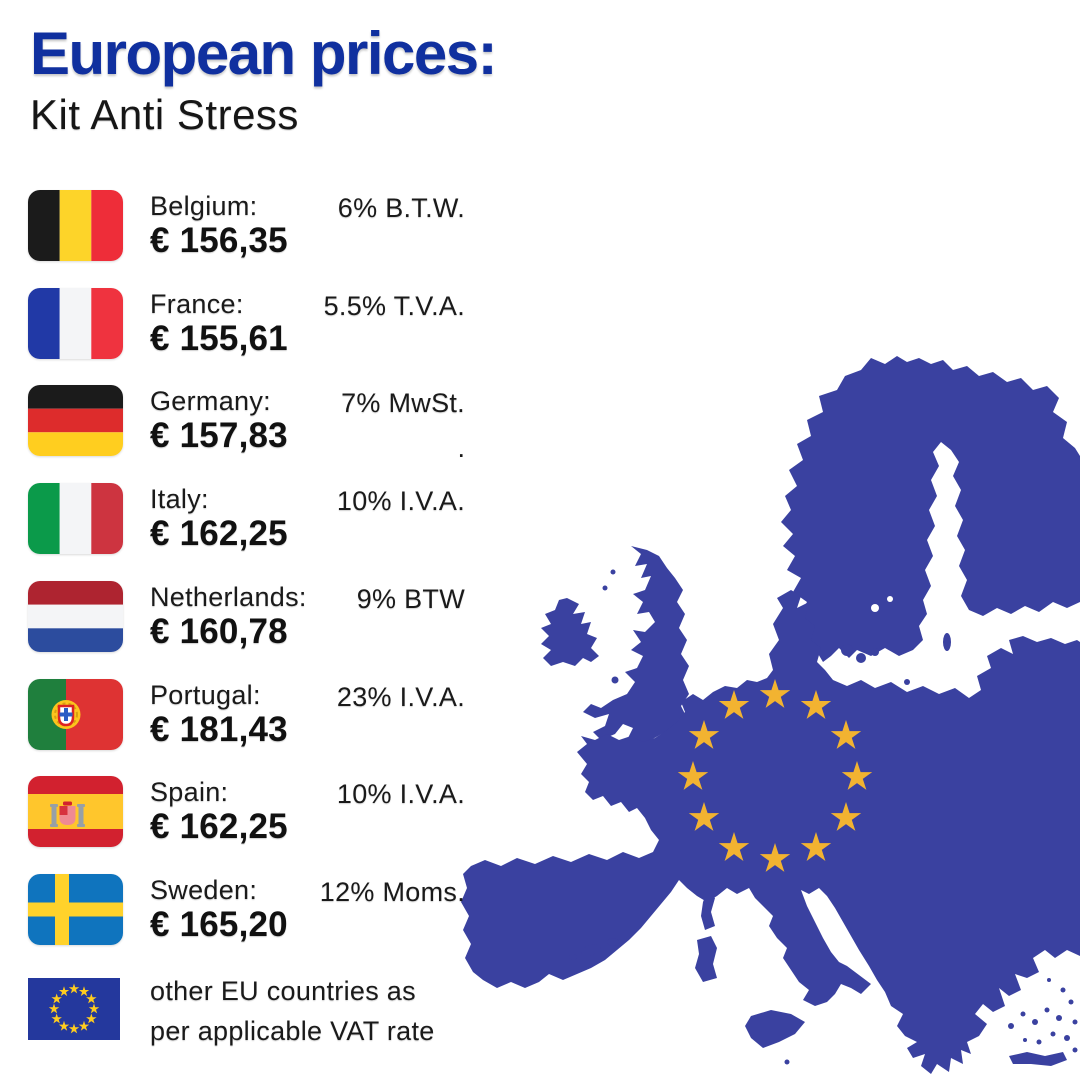 The width and height of the screenshot is (1080, 1080). What do you see at coordinates (708, 911) in the screenshot?
I see `corsica-island` at bounding box center [708, 911].